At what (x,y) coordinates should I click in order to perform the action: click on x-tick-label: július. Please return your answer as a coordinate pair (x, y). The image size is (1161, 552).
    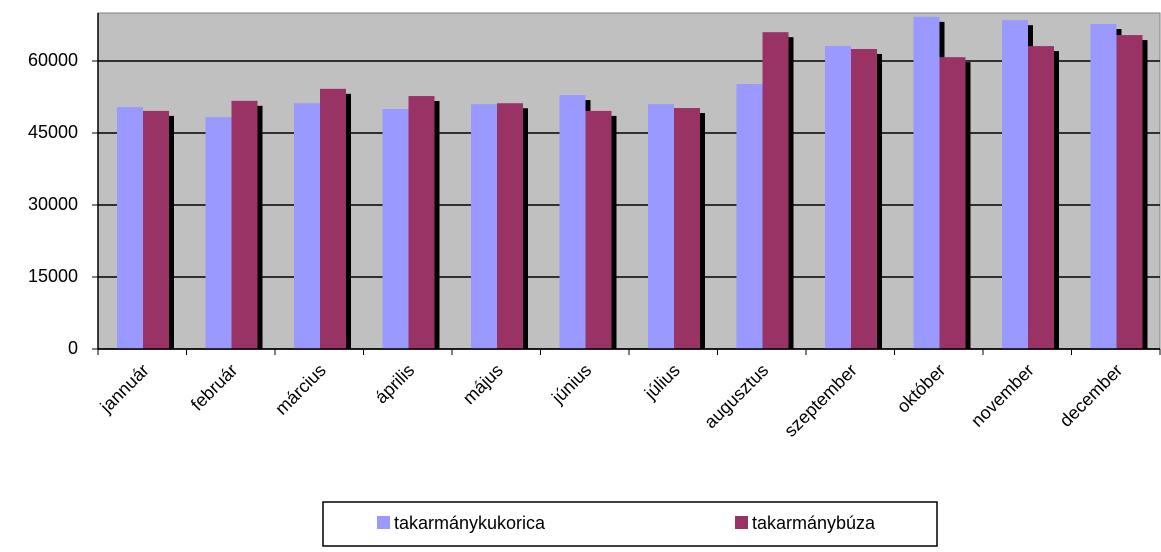
    Looking at the image, I should click on (662, 382).